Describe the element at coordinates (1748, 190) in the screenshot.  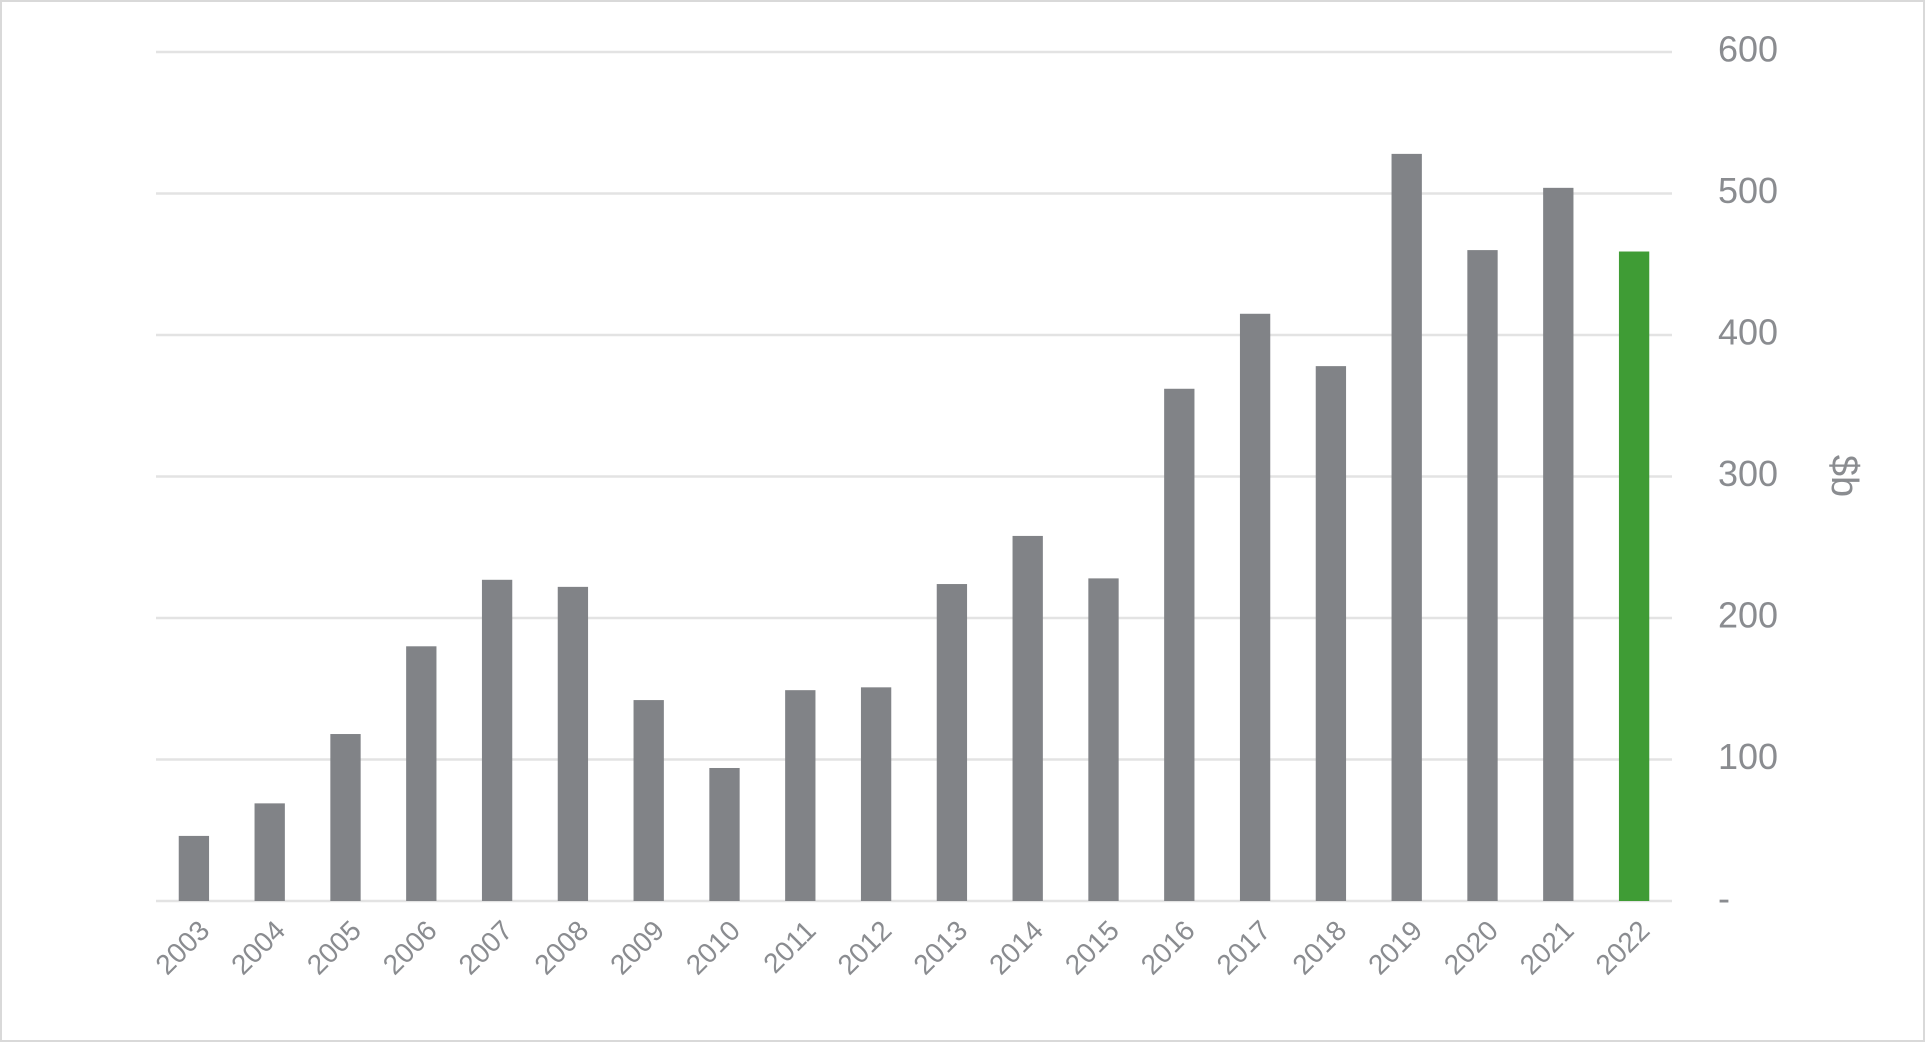
I see `y-tick-label: 500` at that location.